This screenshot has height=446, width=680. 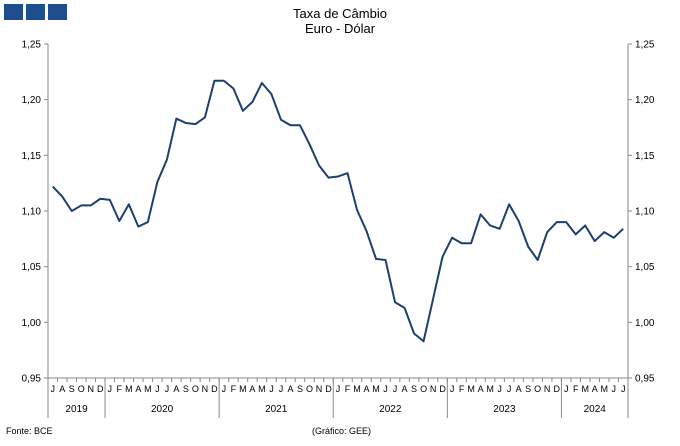 What do you see at coordinates (76, 409) in the screenshot?
I see `x-year-label: 2019` at bounding box center [76, 409].